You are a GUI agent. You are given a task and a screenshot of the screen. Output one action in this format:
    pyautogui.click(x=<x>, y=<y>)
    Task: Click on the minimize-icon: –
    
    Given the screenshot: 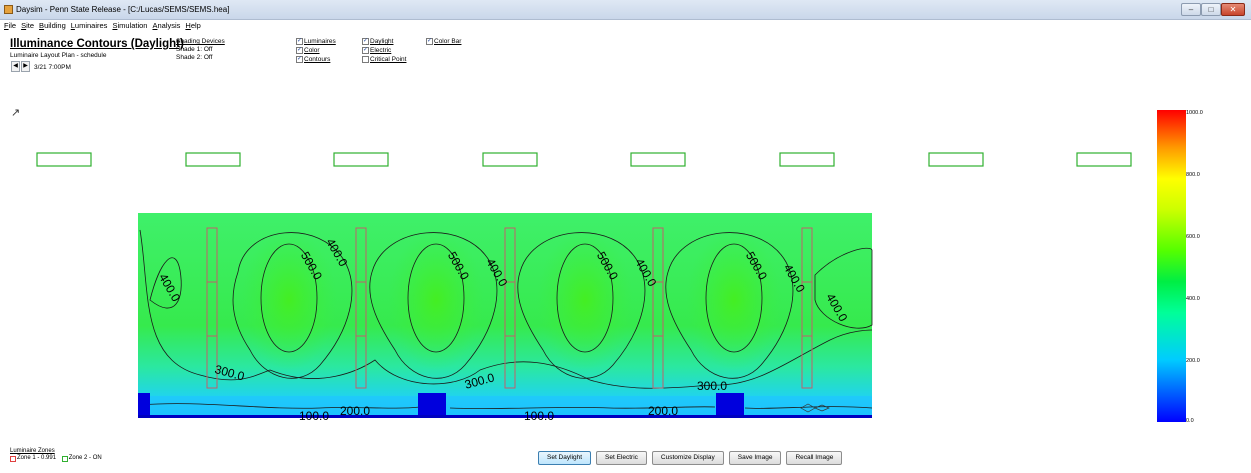 What is the action you would take?
    pyautogui.click(x=1191, y=9)
    